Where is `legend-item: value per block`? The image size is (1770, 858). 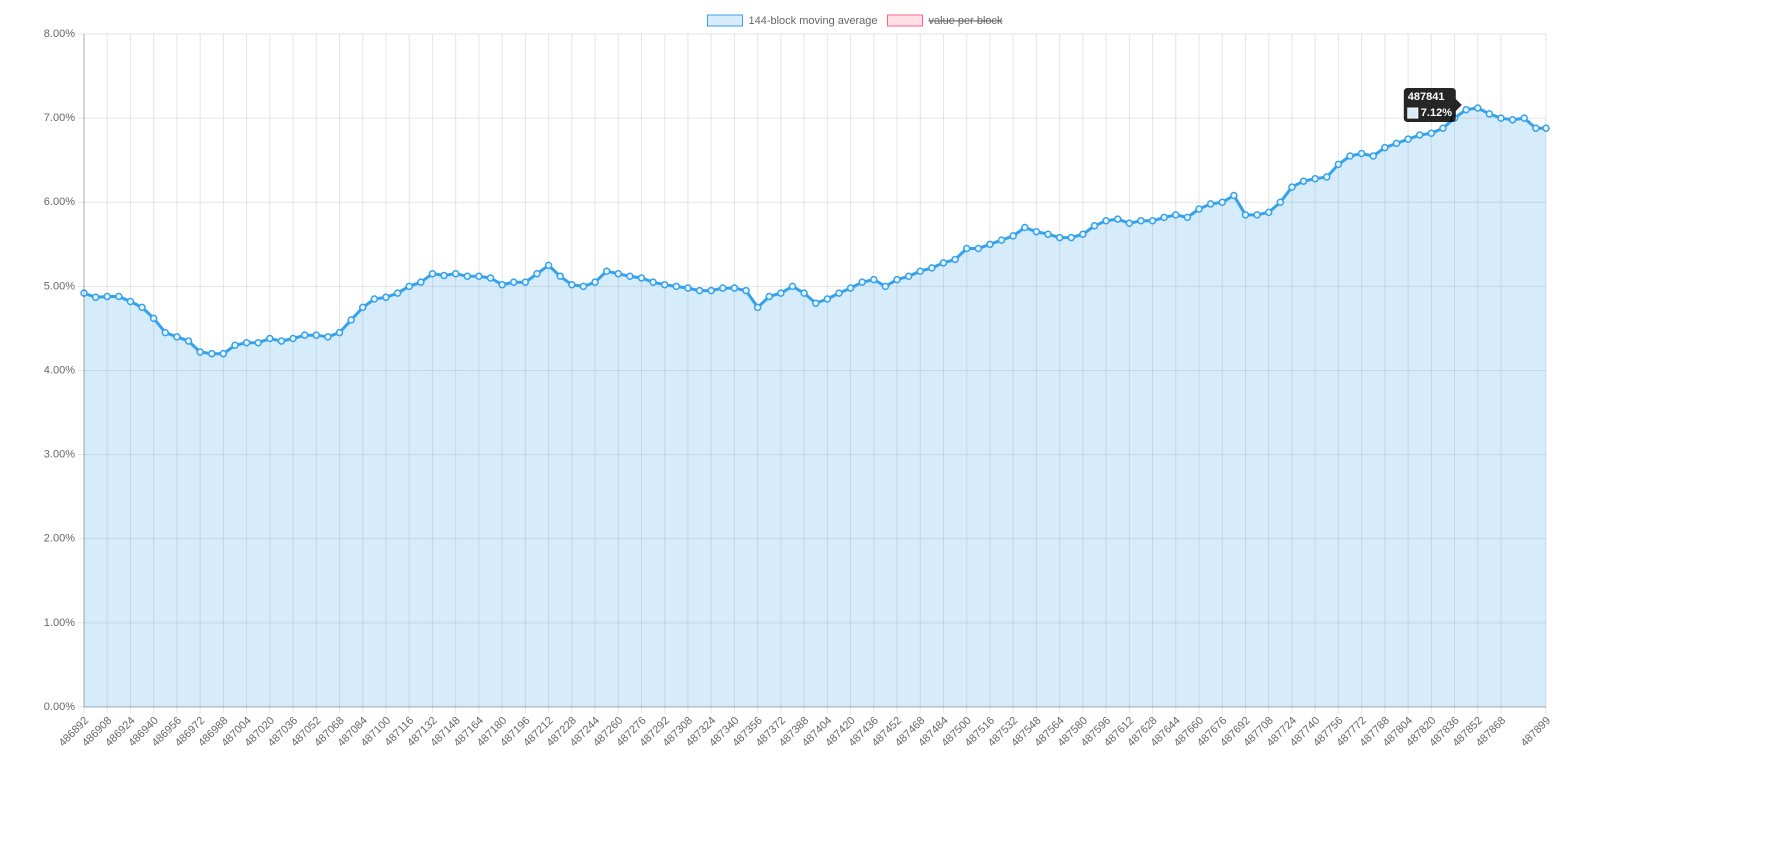 legend-item: value per block is located at coordinates (945, 20).